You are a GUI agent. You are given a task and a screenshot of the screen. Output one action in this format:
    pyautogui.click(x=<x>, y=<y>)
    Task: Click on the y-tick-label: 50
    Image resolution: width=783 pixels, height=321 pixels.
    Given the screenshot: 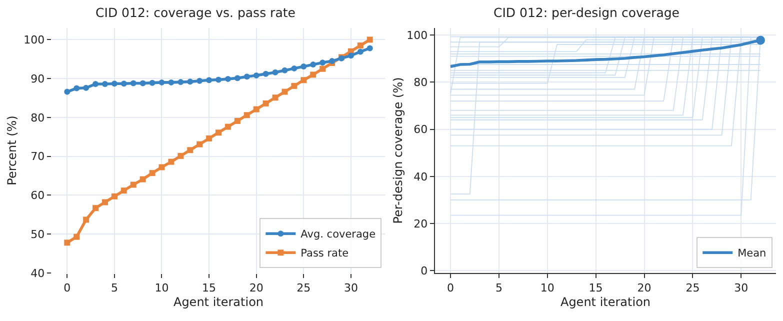 What is the action you would take?
    pyautogui.click(x=37, y=234)
    